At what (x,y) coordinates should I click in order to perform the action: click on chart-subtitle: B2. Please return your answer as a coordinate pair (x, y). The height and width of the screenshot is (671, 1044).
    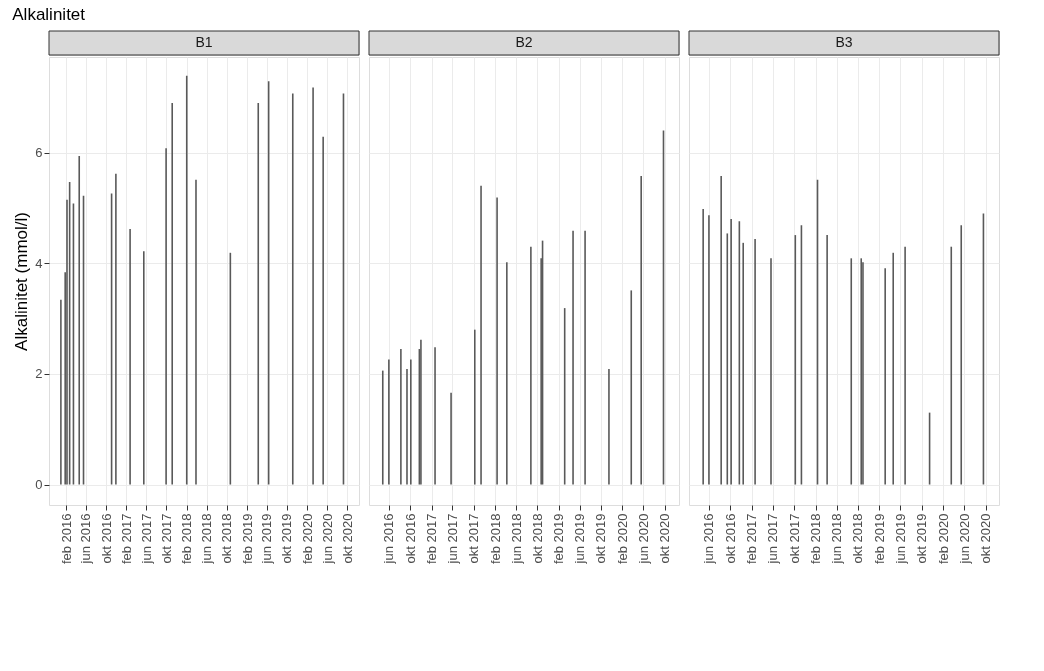
    Looking at the image, I should click on (524, 42).